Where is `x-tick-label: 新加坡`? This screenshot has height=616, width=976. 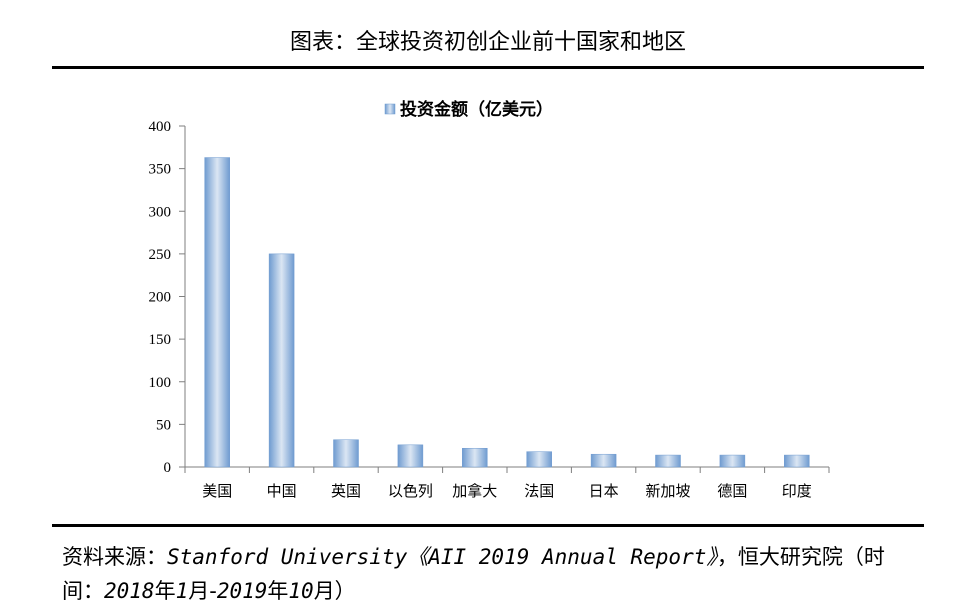
x-tick-label: 新加坡 is located at coordinates (667, 491).